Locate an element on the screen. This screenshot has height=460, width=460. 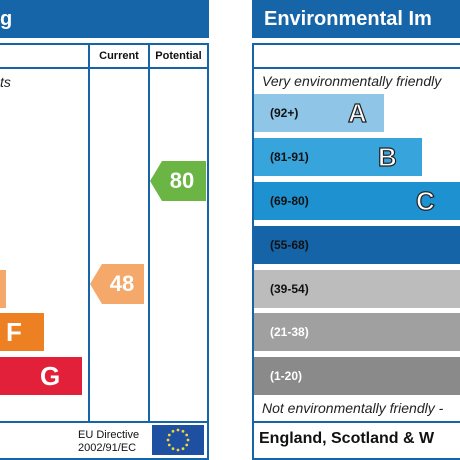
left-band-f: F is located at coordinates (22, 332).